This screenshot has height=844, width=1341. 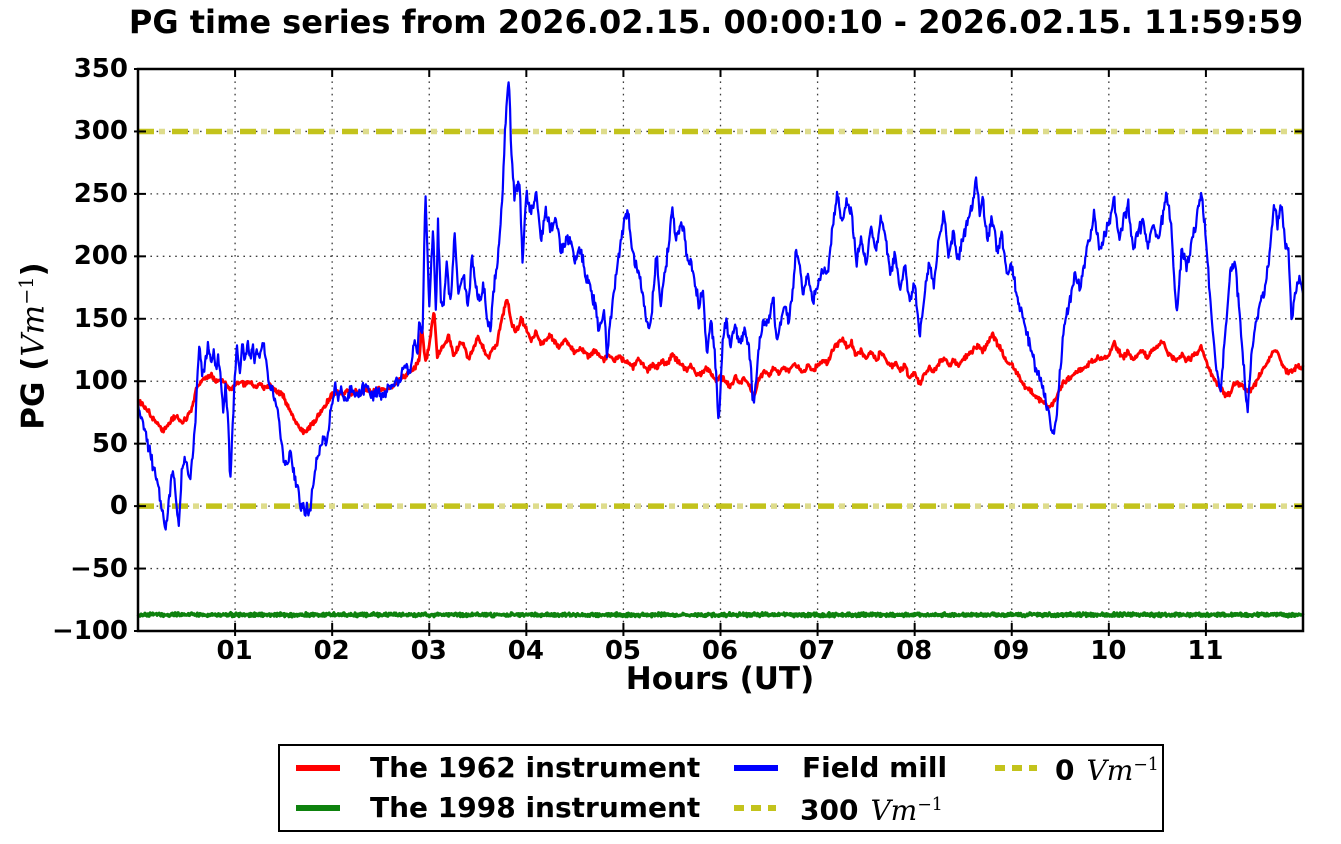 I want to click on red-line-sample-icon, so click(x=318, y=768).